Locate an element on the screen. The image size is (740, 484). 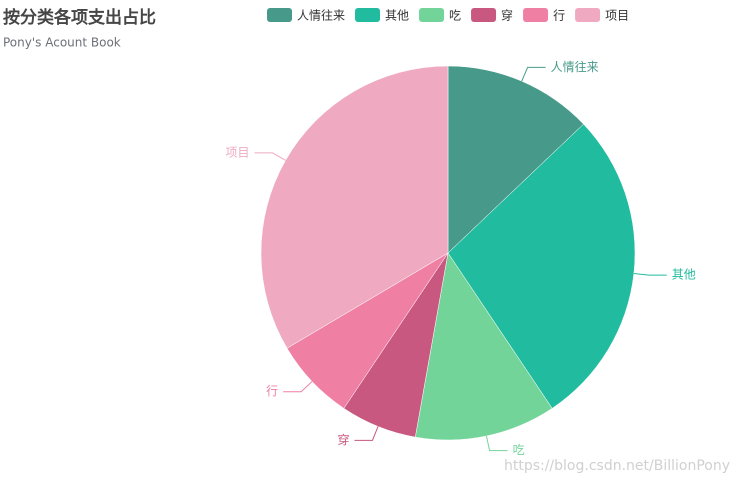
legend-label: 项目 is located at coordinates (617, 16).